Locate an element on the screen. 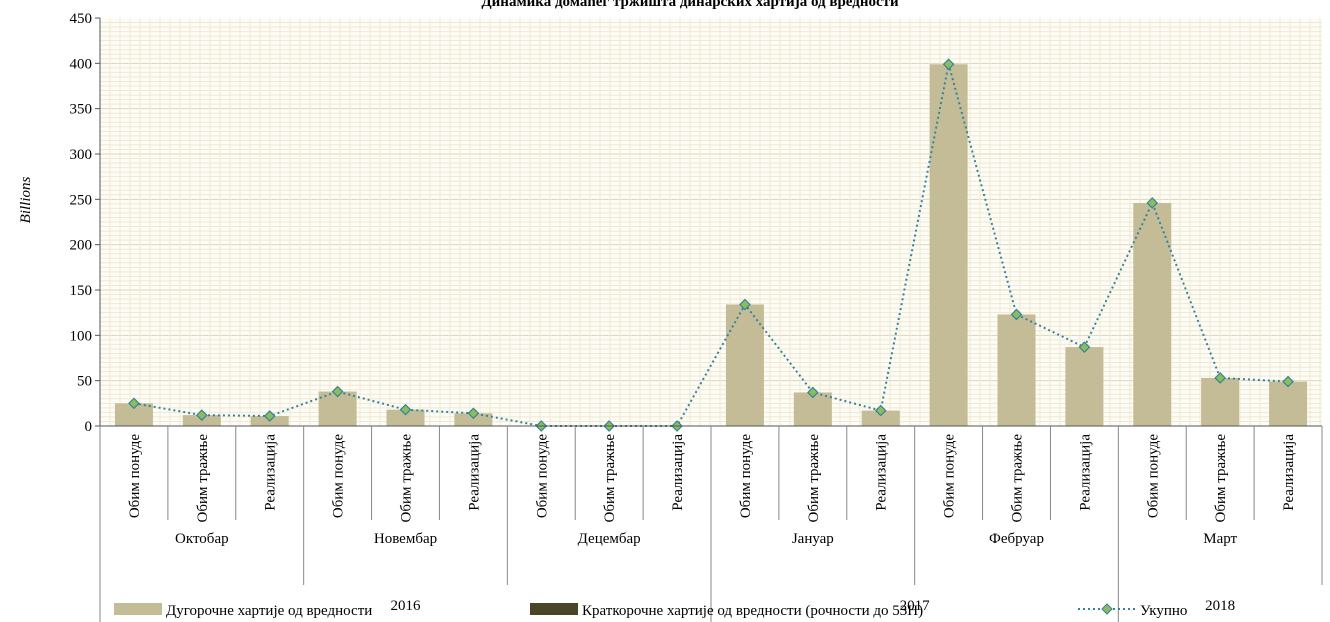 The height and width of the screenshot is (622, 1330). y-tick-label: 350 is located at coordinates (81, 110).